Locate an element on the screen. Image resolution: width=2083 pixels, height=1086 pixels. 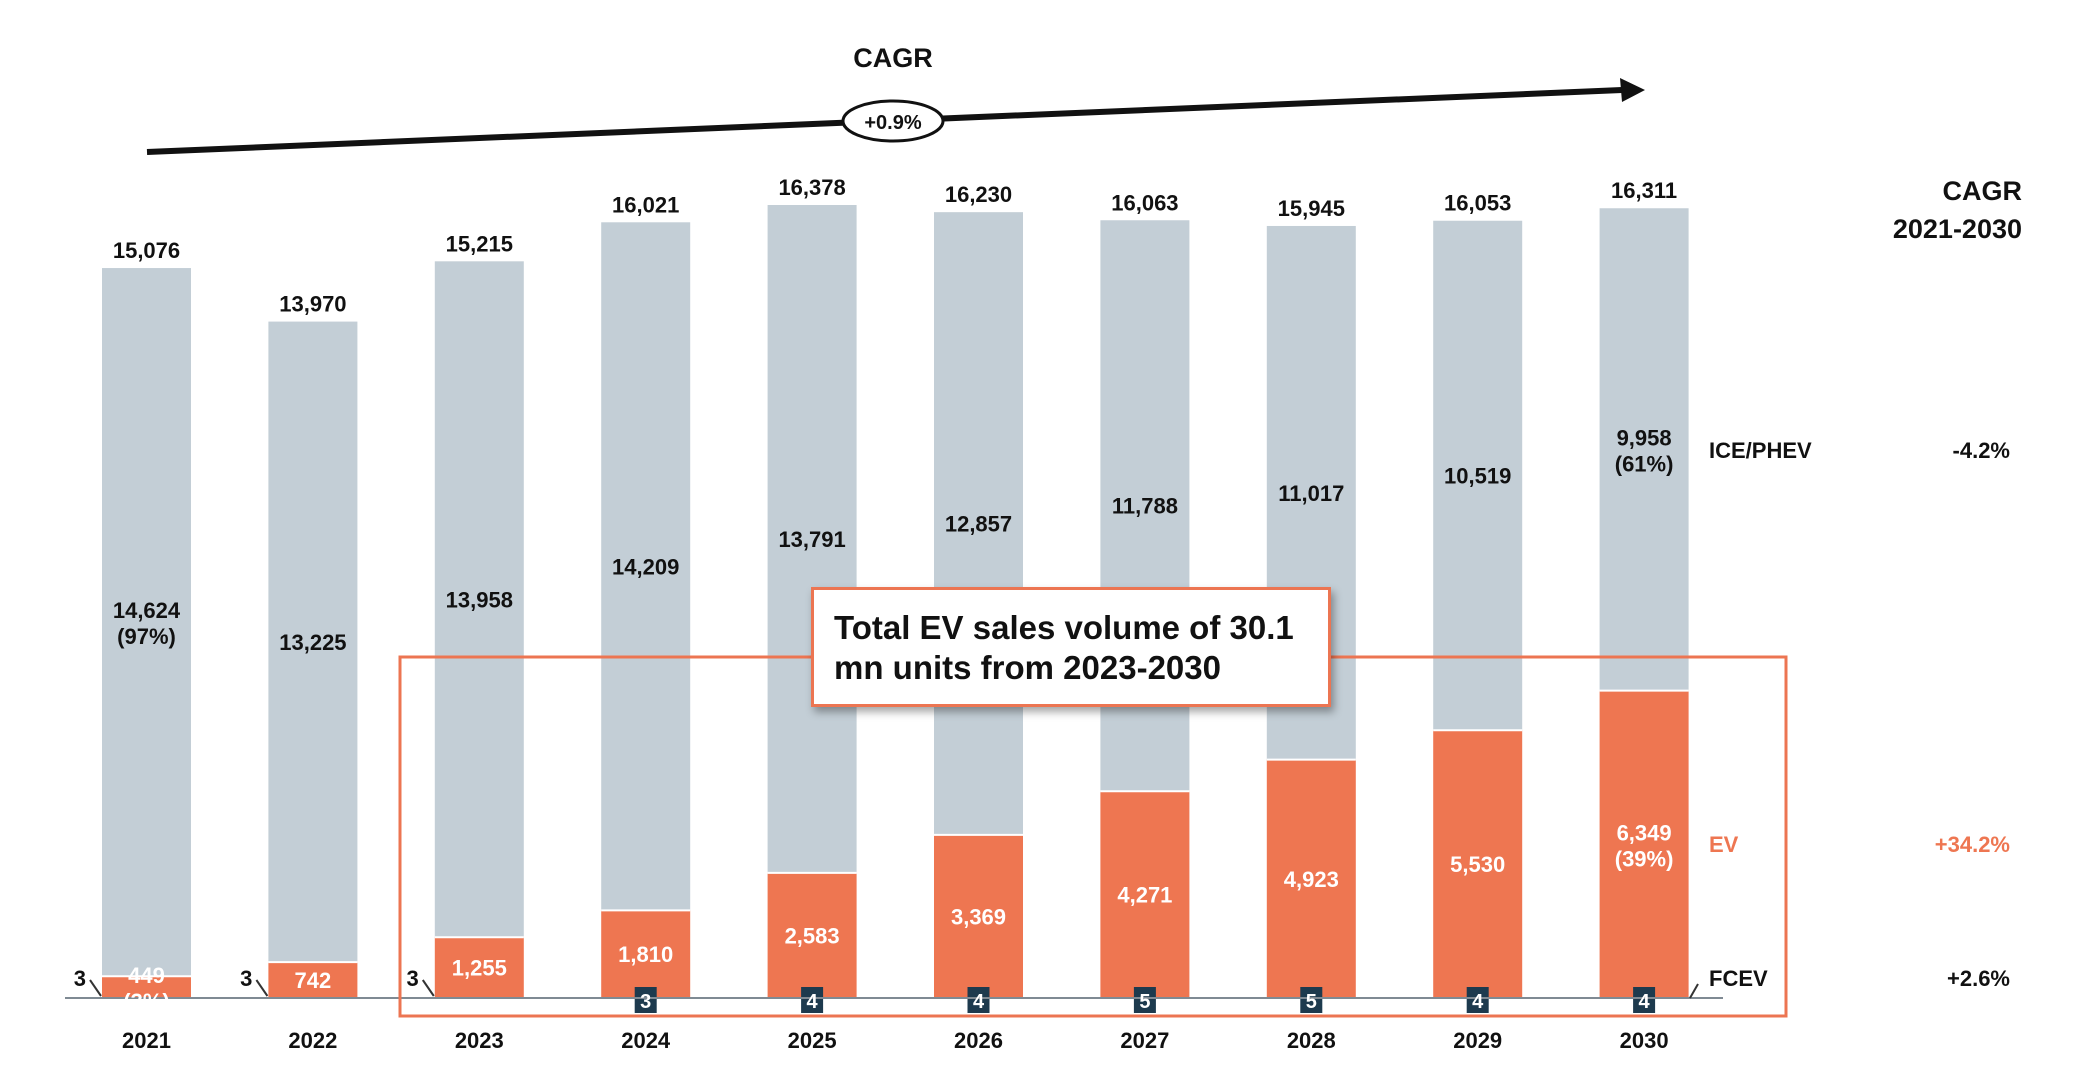
ice-label-2022: 13,225 is located at coordinates (312, 642).